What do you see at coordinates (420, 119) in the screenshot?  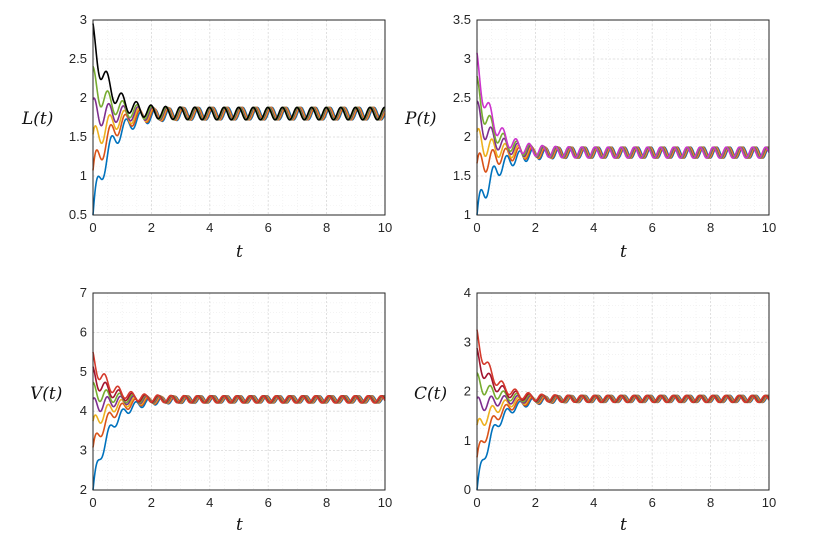 I see `ylabel-p: P(t)` at bounding box center [420, 119].